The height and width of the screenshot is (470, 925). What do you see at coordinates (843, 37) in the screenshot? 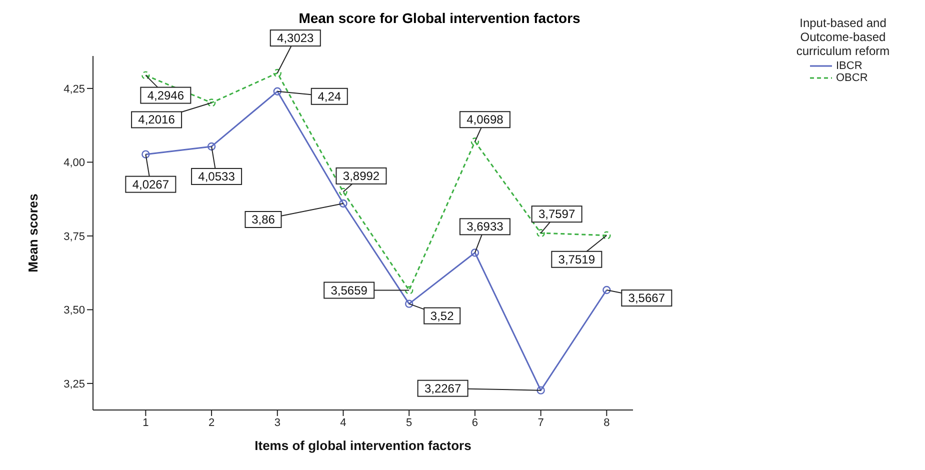
I see `legend-title: Input-based and Outcome-based curriculum reform` at bounding box center [843, 37].